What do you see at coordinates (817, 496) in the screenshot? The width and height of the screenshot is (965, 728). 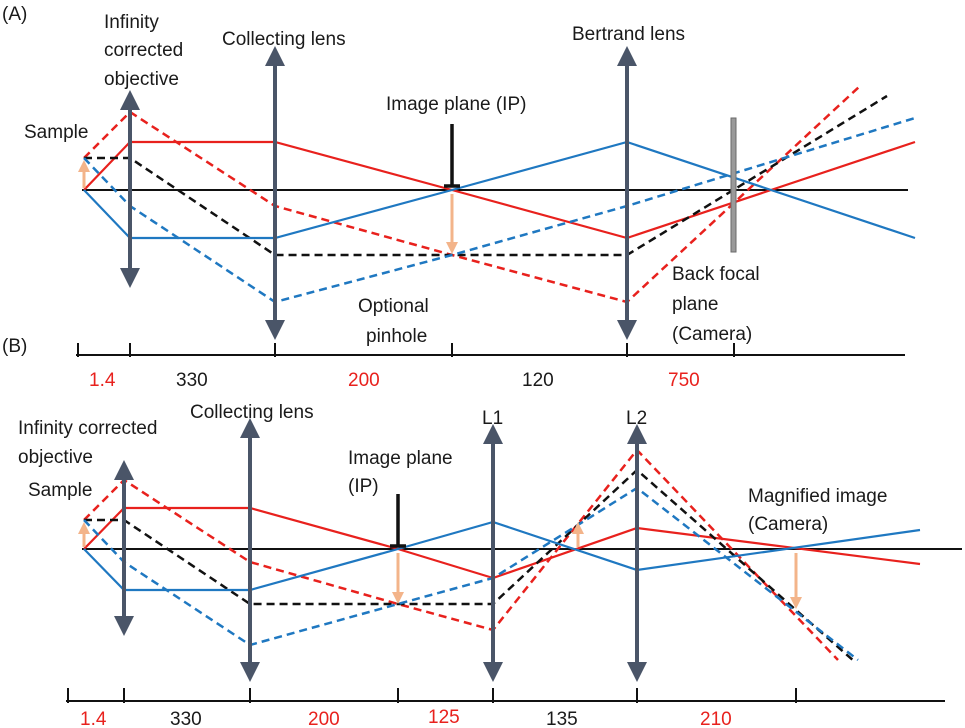 I see `magnified-label-b-line1: Magnified image` at bounding box center [817, 496].